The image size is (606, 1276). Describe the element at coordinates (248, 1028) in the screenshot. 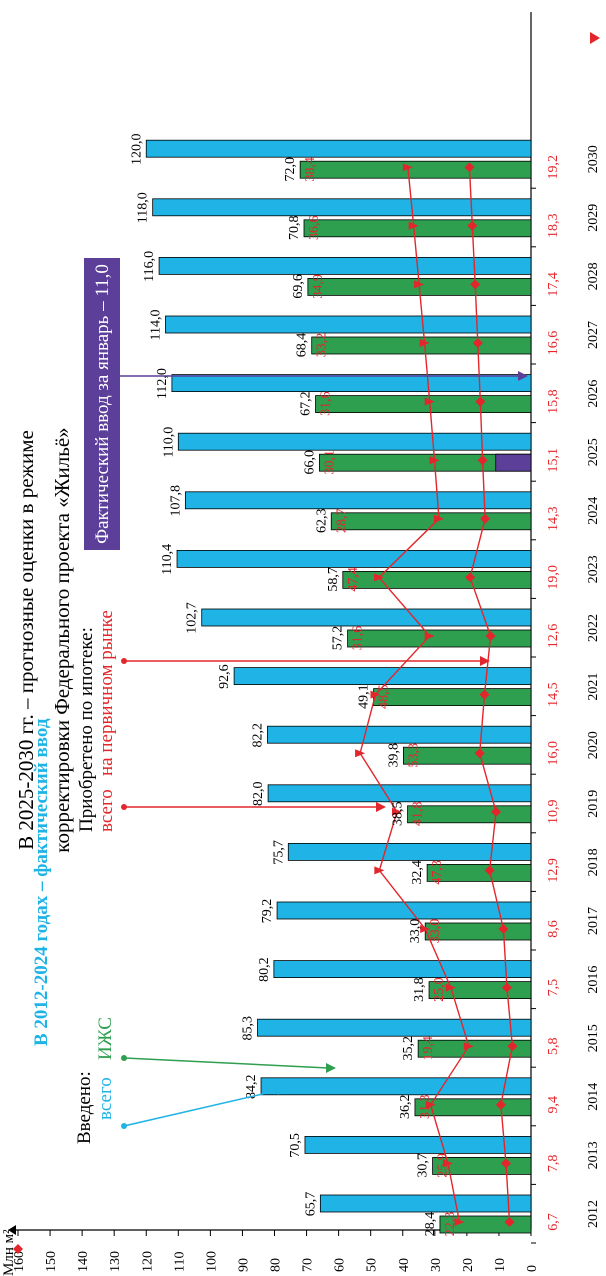

I see `label-total: 85,3` at that location.